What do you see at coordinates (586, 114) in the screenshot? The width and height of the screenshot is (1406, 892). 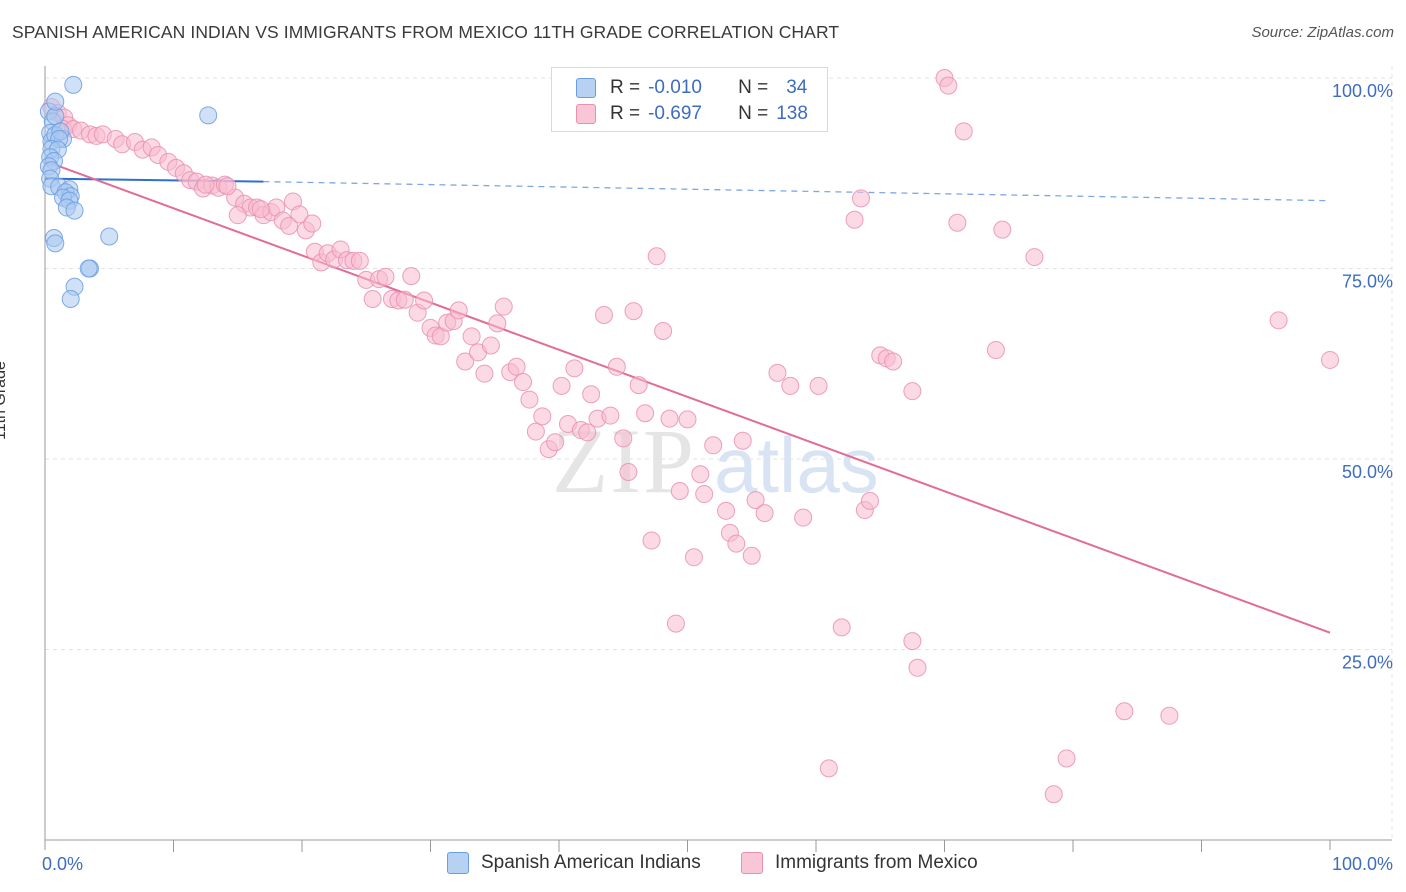 I see `legend-swatch-pink` at bounding box center [586, 114].